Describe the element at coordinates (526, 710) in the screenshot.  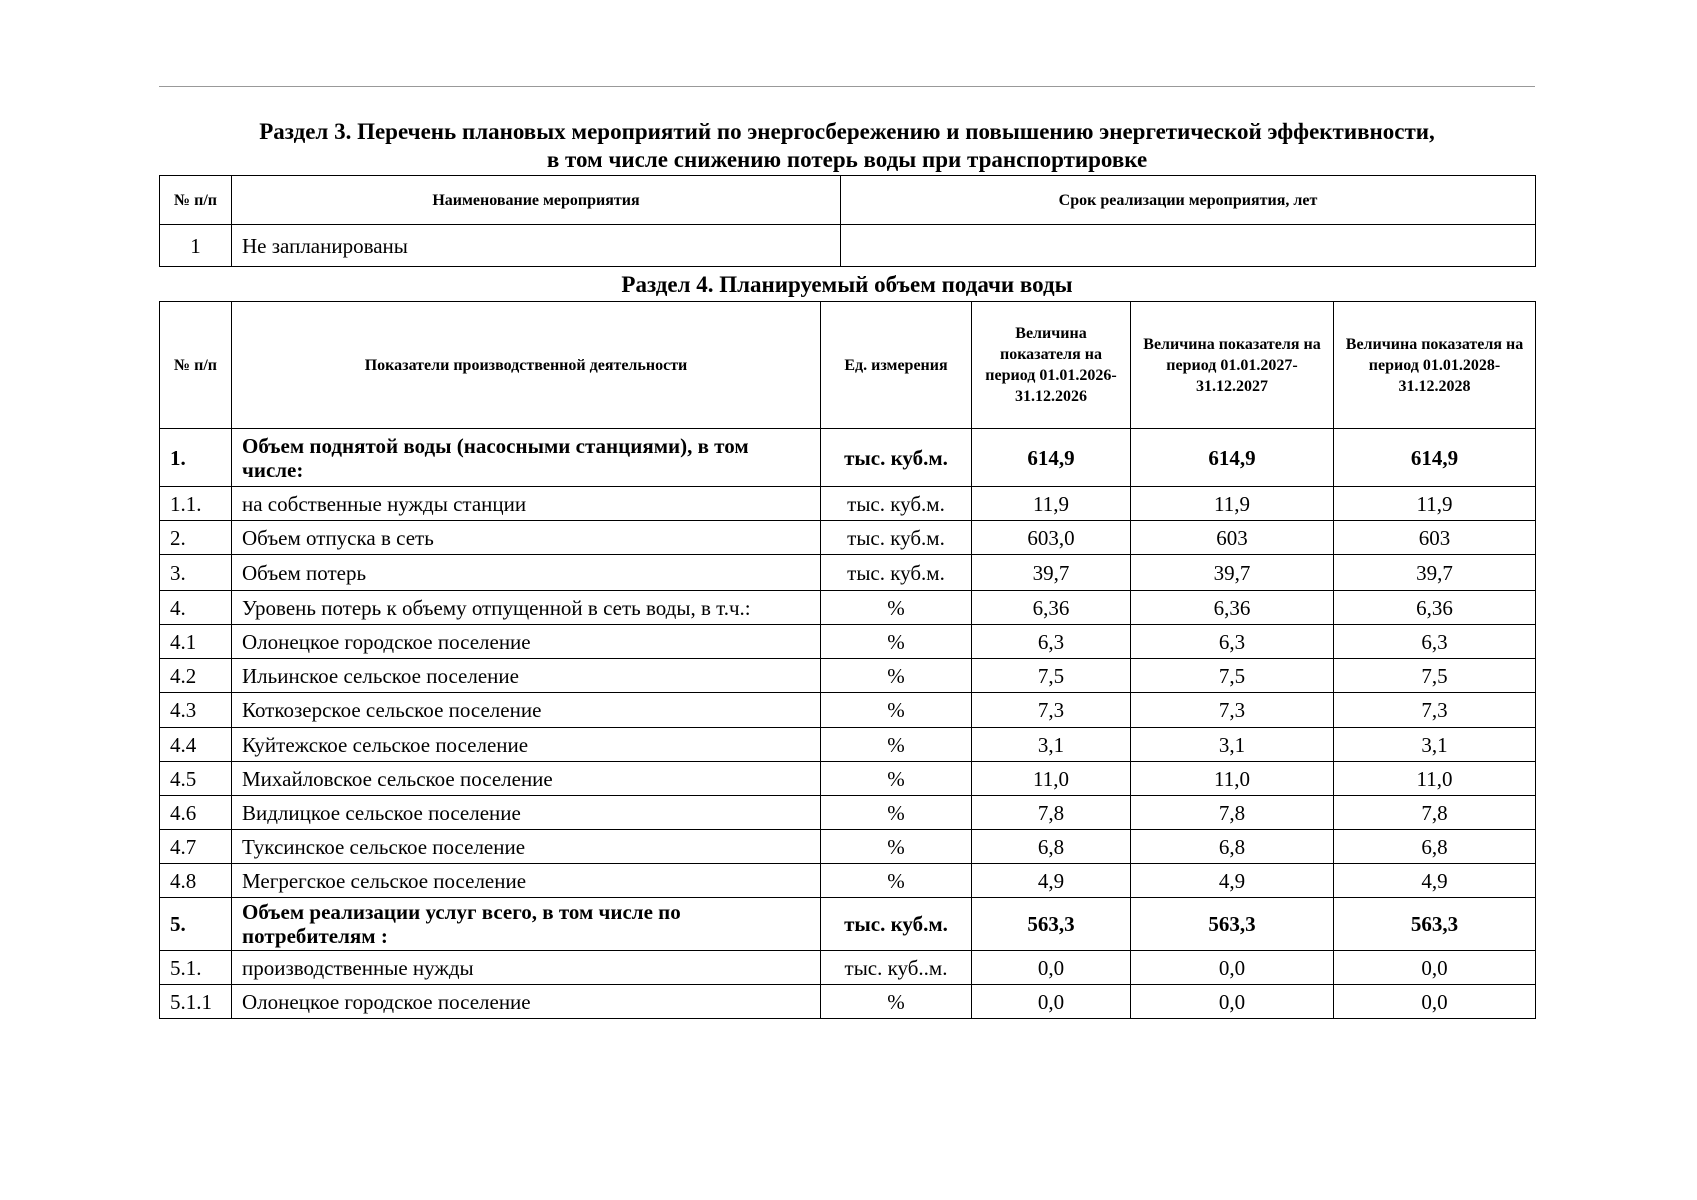
I see `table-cell: Коткозерское сельское поселение` at that location.